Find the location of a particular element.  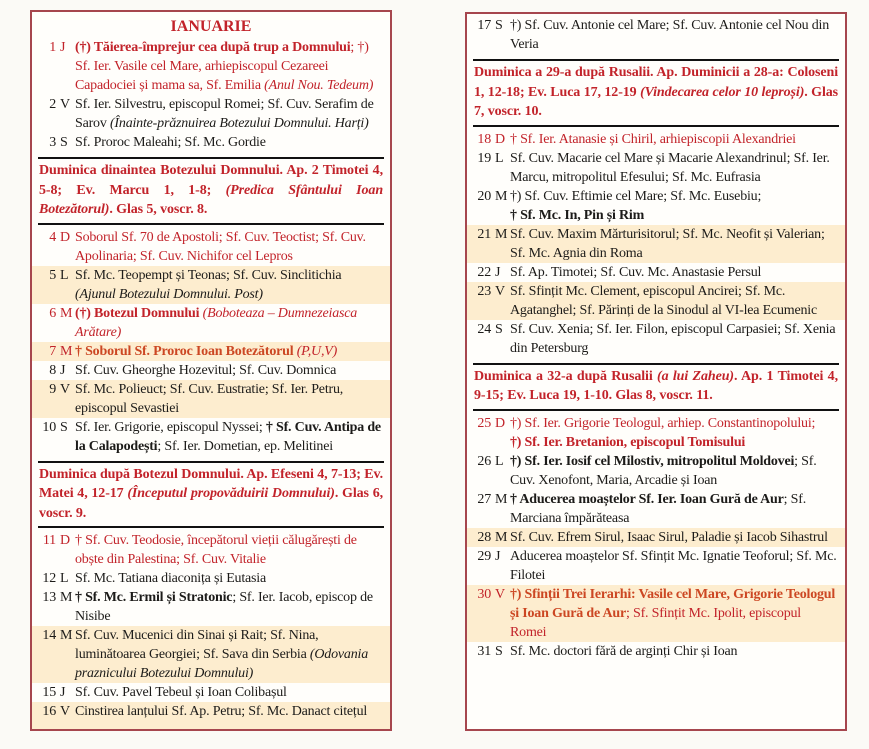

day-number: 20 is located at coordinates (484, 196).